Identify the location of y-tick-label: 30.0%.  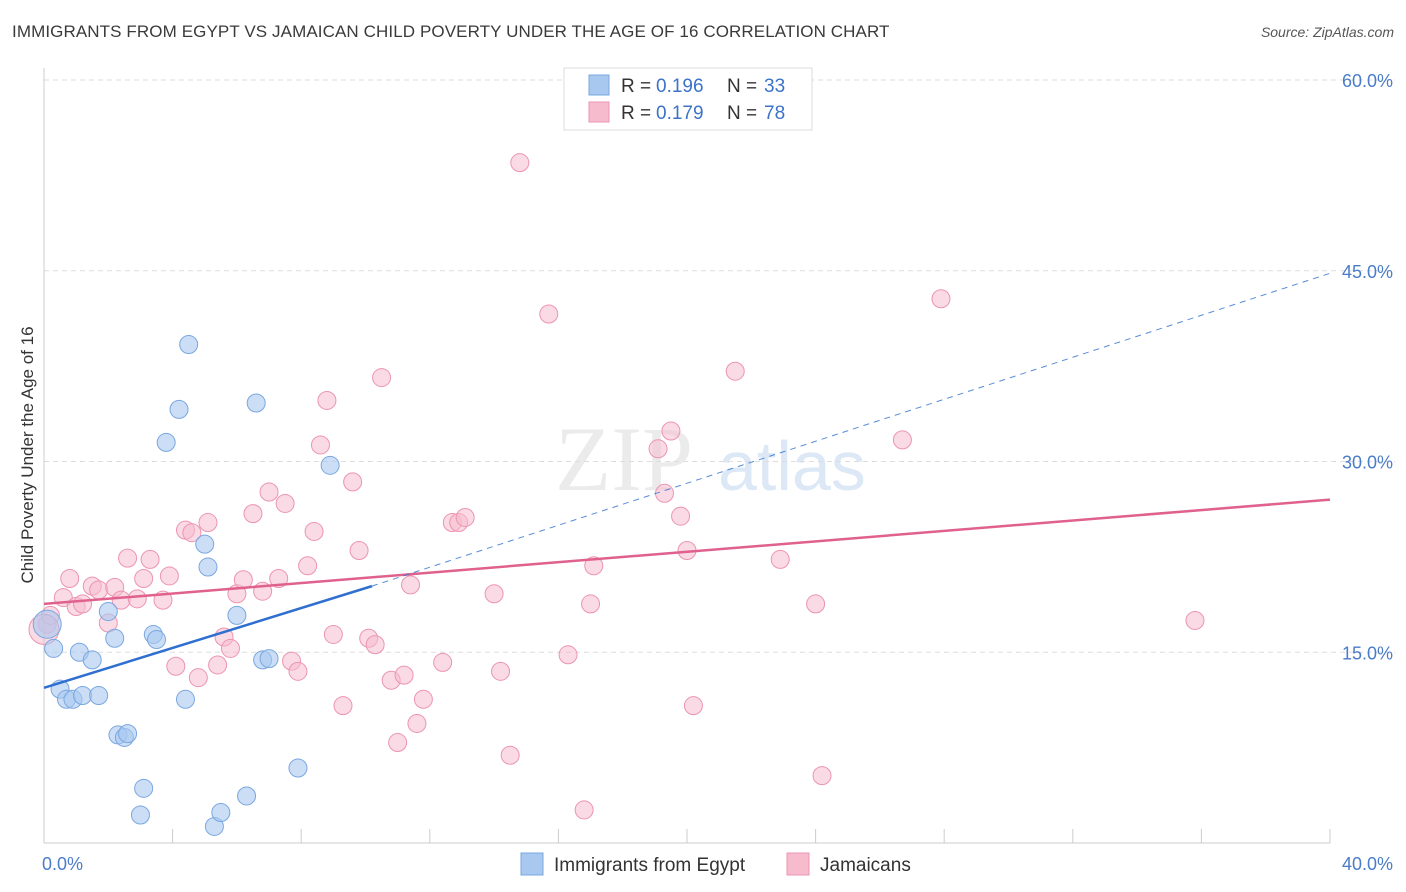
(1367, 463).